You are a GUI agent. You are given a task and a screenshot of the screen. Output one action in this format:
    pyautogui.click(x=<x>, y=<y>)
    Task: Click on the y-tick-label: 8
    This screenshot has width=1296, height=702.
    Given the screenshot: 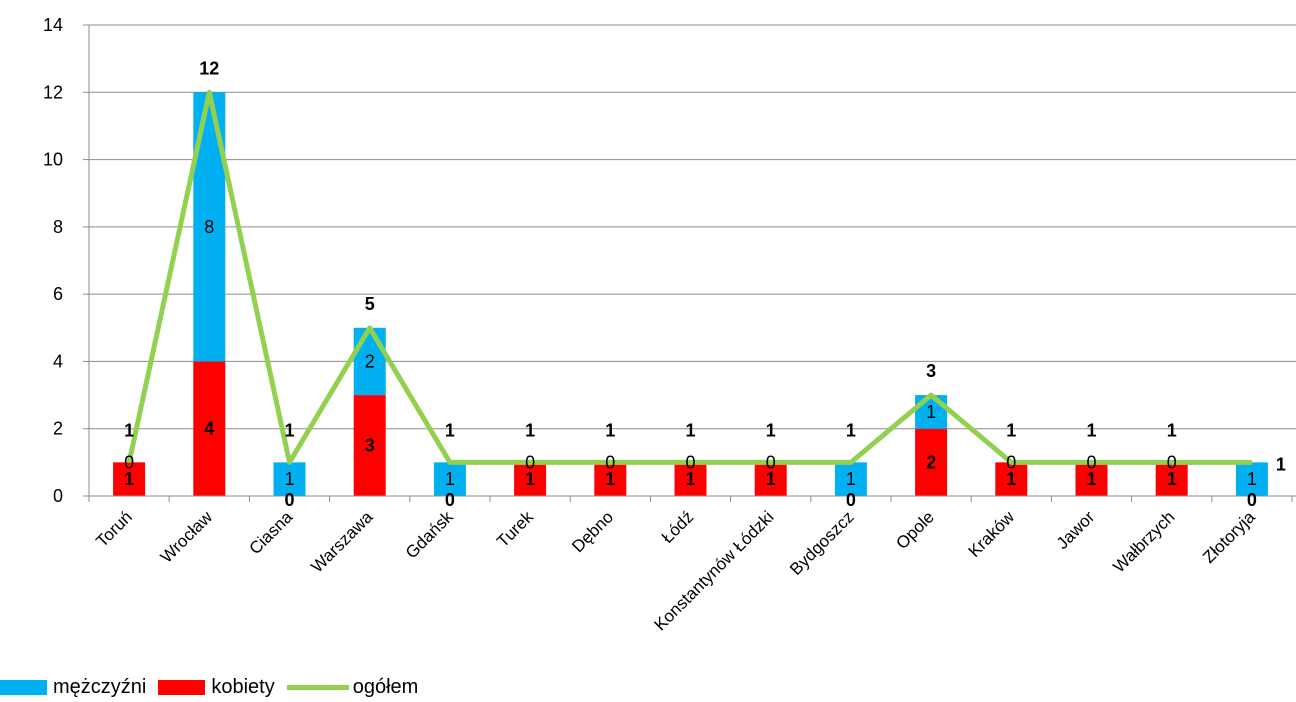 What is the action you would take?
    pyautogui.click(x=58, y=227)
    